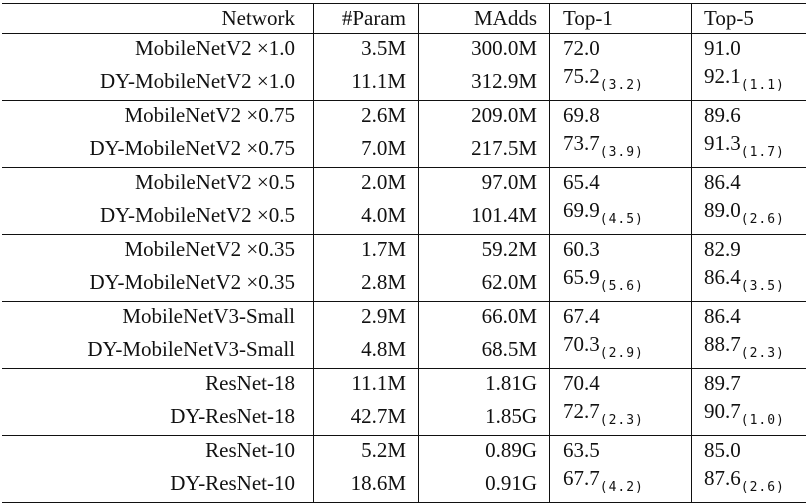 The height and width of the screenshot is (503, 808). What do you see at coordinates (484, 248) in the screenshot?
I see `cell-madds: 59.2M` at bounding box center [484, 248].